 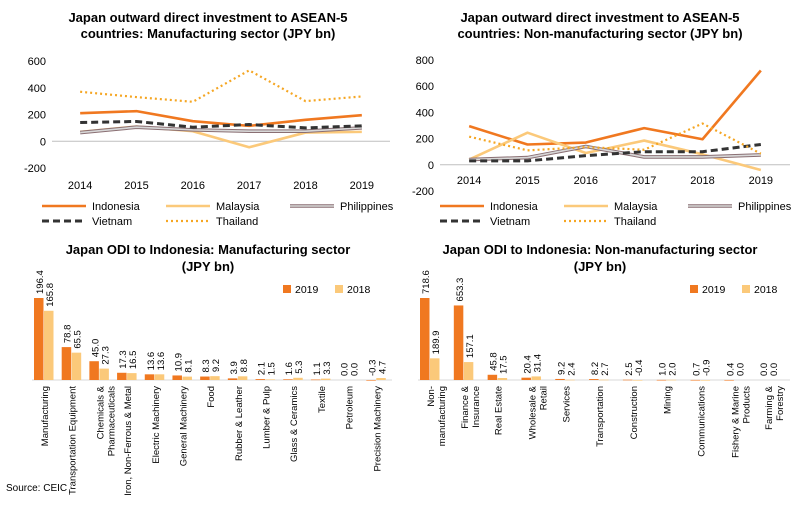 What do you see at coordinates (425, 61) in the screenshot?
I see `y-tick-label: 800` at bounding box center [425, 61].